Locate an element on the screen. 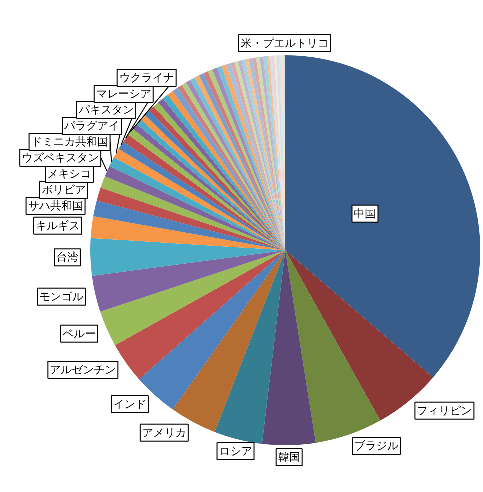 This screenshot has width=483, height=492. slice-label: ウズベキスタン is located at coordinates (61, 157).